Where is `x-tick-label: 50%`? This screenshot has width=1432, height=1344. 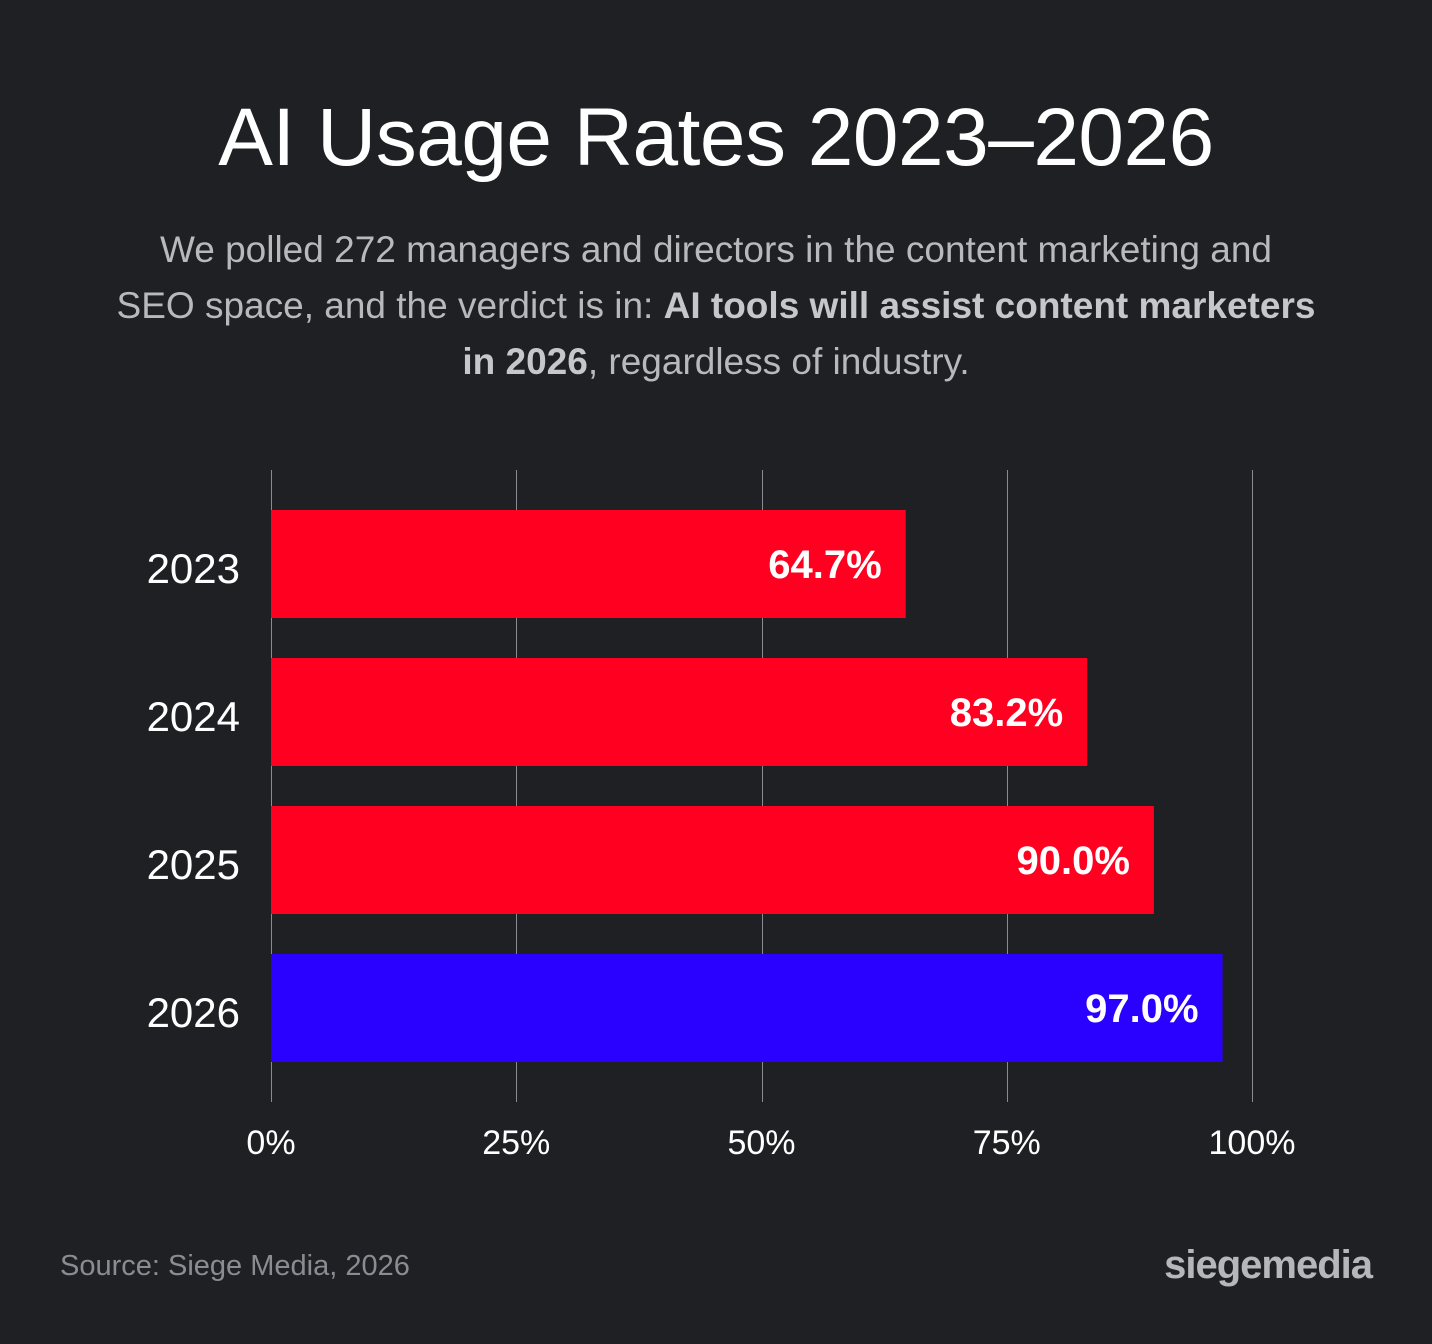
x-tick-label: 50% is located at coordinates (761, 1143).